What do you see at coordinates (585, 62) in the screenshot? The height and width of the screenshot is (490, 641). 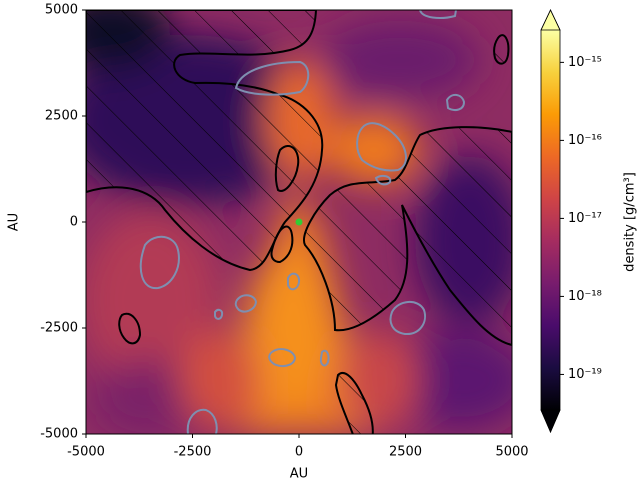 I see `colorbar-tick-label: 10⁻¹⁵` at bounding box center [585, 62].